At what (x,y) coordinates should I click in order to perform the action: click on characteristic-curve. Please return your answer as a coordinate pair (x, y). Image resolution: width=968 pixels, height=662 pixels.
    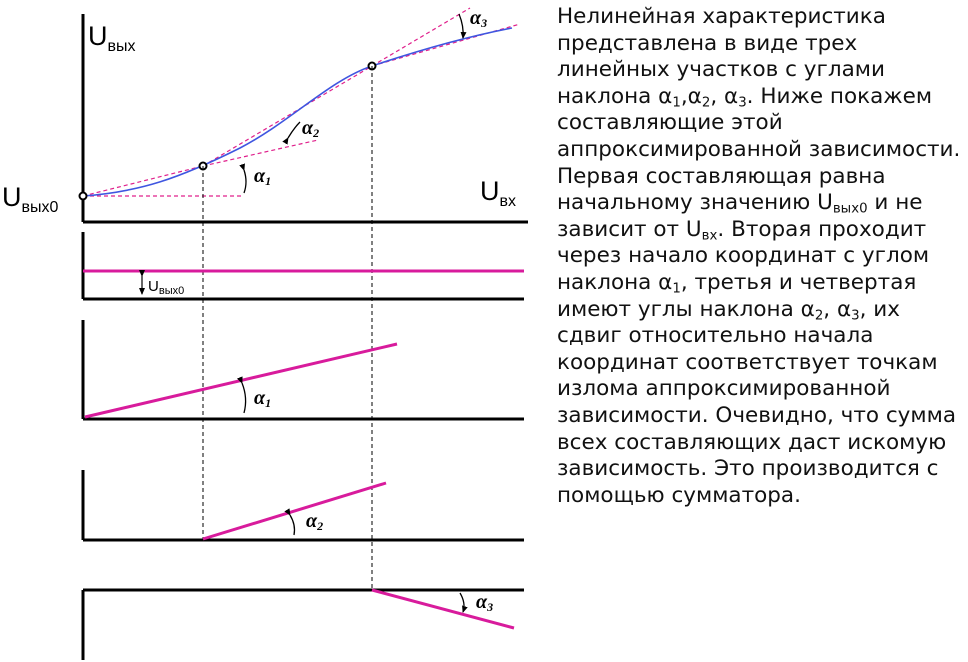
    Looking at the image, I should click on (297, 112).